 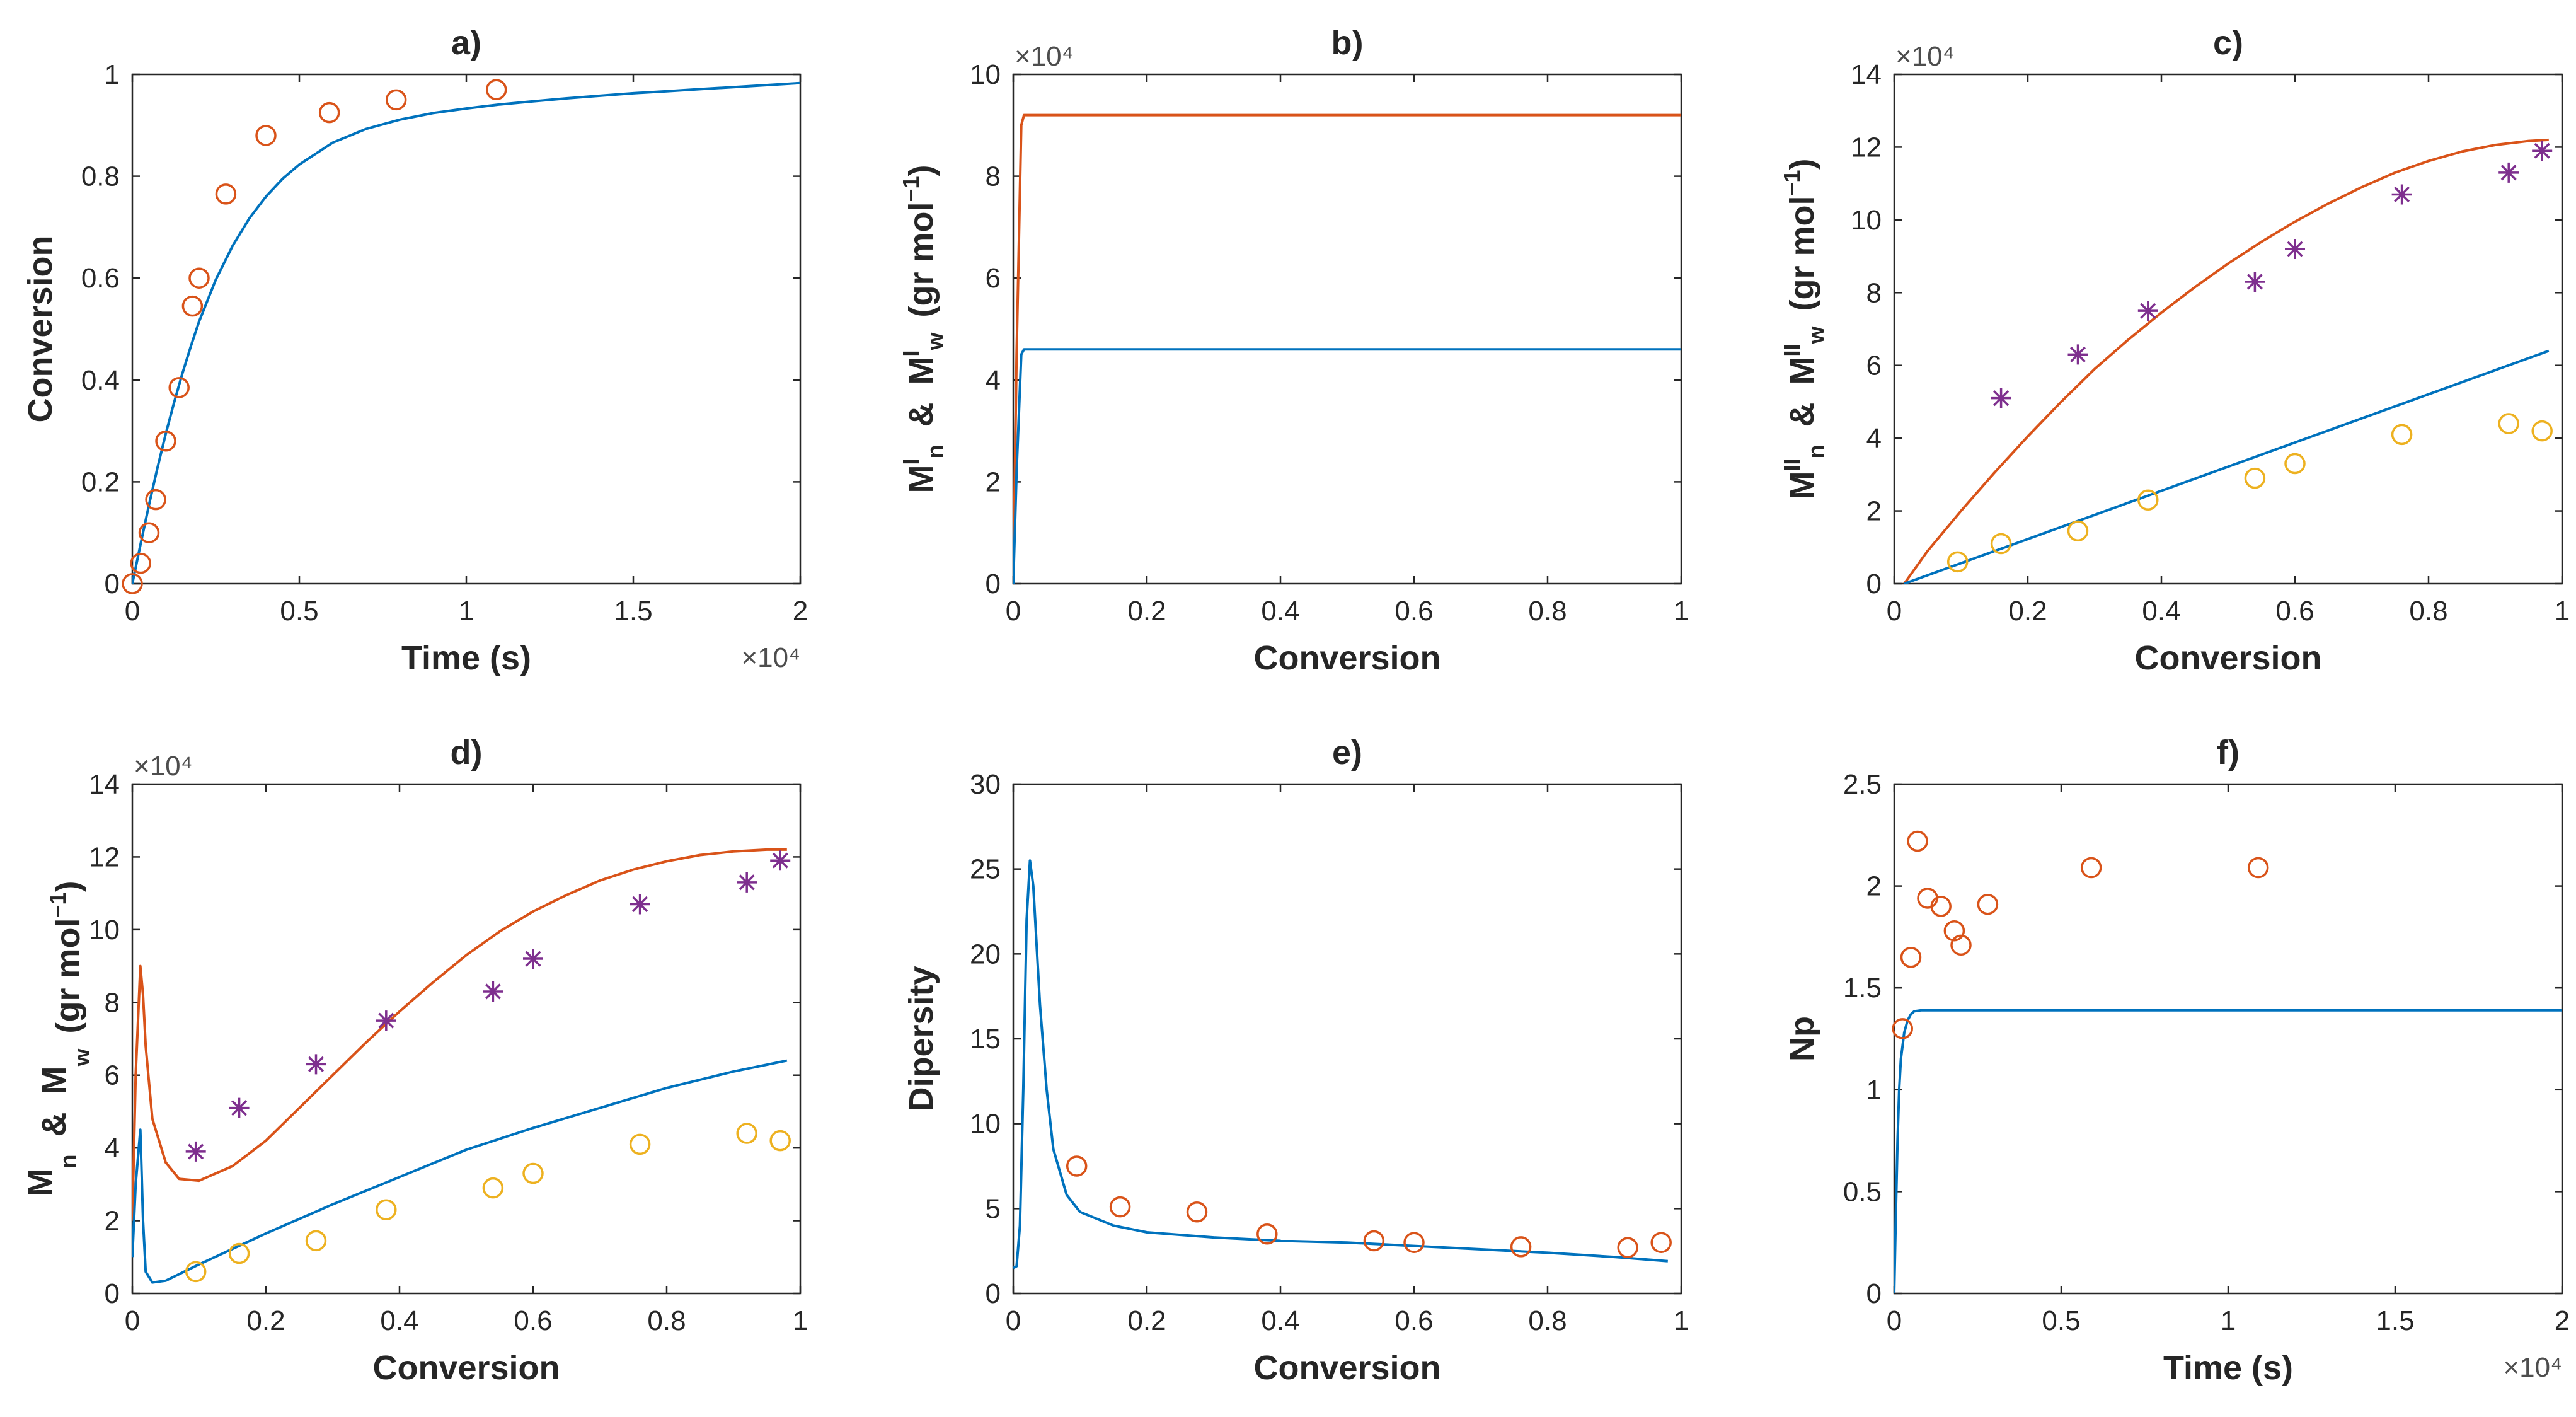 I want to click on x-multiplier: ×10⁴, so click(x=770, y=658).